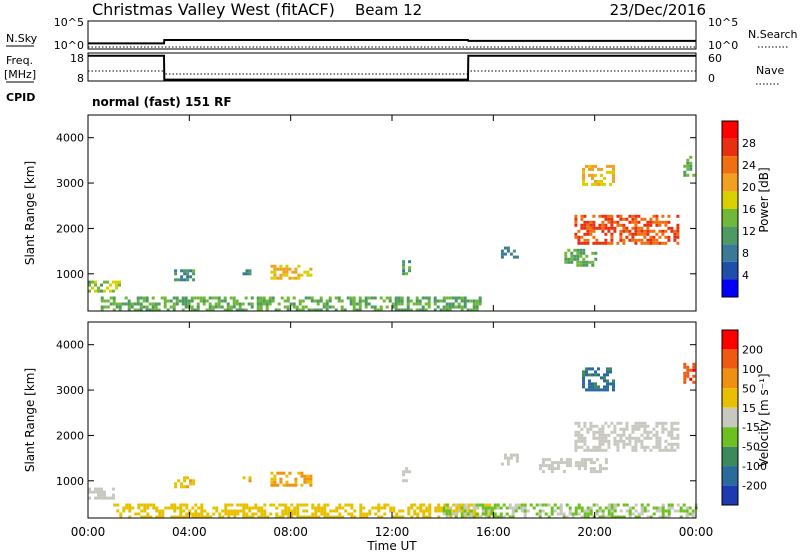 This screenshot has height=554, width=800. What do you see at coordinates (20, 97) in the screenshot?
I see `cpid-label: CPID` at bounding box center [20, 97].